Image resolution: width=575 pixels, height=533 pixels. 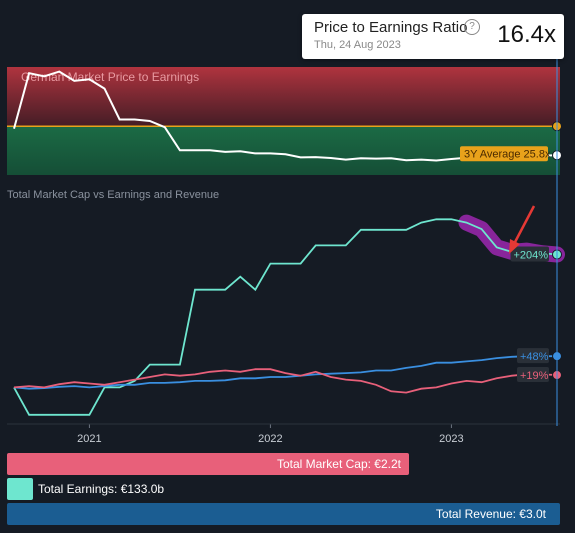 I want to click on end-label-total-earnings: +204%, so click(x=531, y=256).